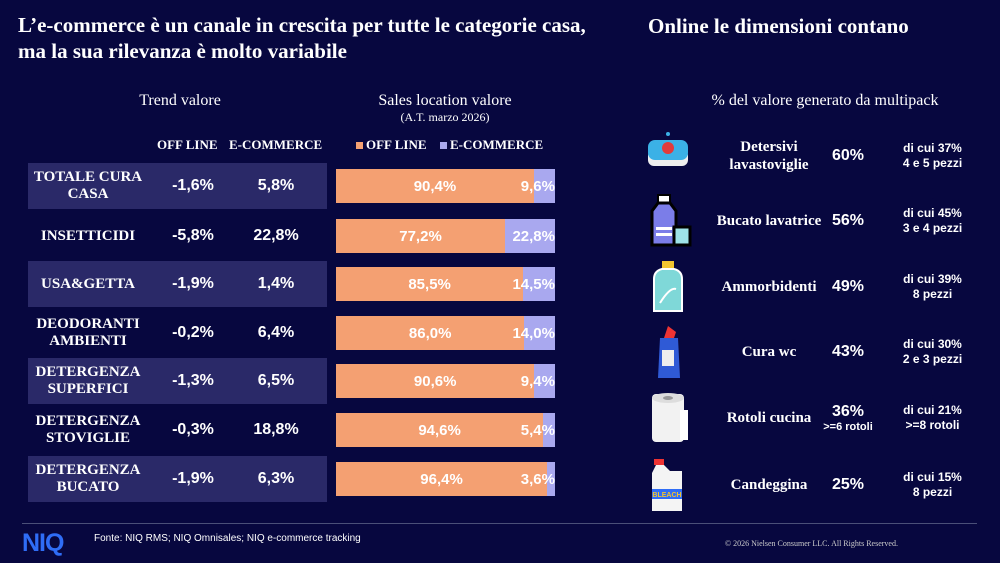 This screenshot has width=1000, height=563. What do you see at coordinates (932, 359) in the screenshot?
I see `detail-size: 2 e 3 pezzi` at bounding box center [932, 359].